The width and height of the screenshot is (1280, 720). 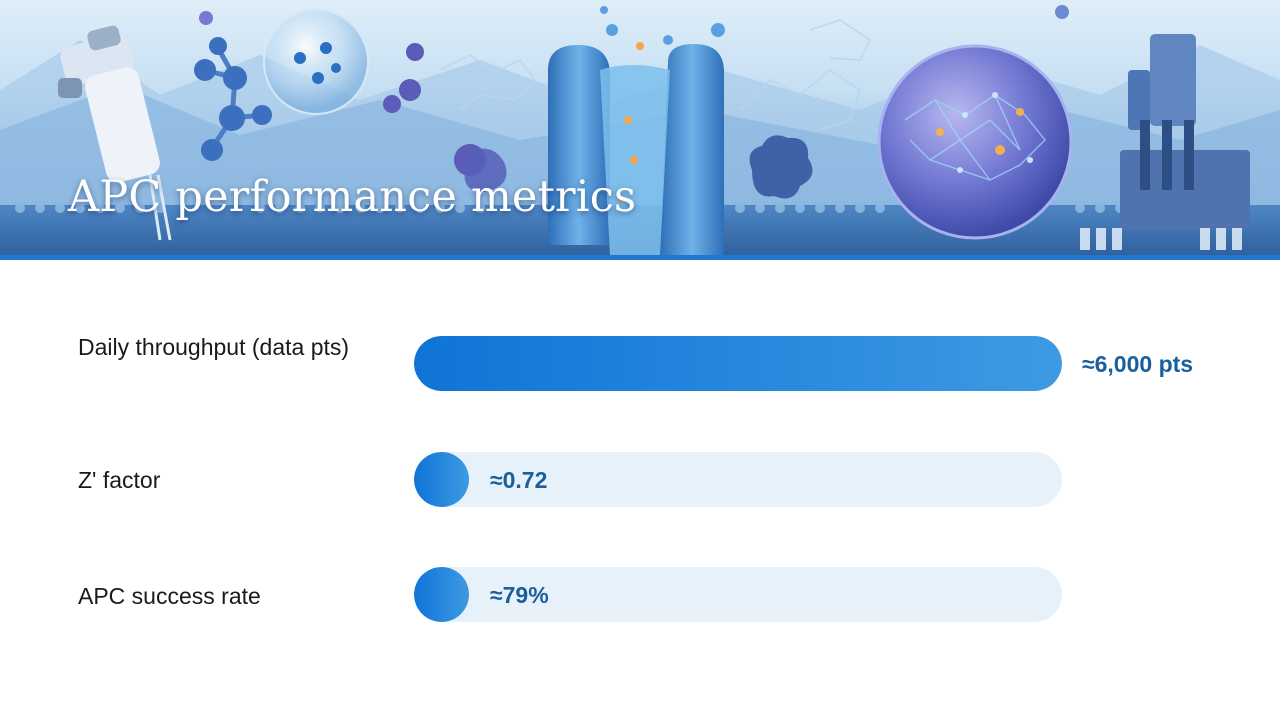 I want to click on bar-track-success-rate, so click(x=738, y=594).